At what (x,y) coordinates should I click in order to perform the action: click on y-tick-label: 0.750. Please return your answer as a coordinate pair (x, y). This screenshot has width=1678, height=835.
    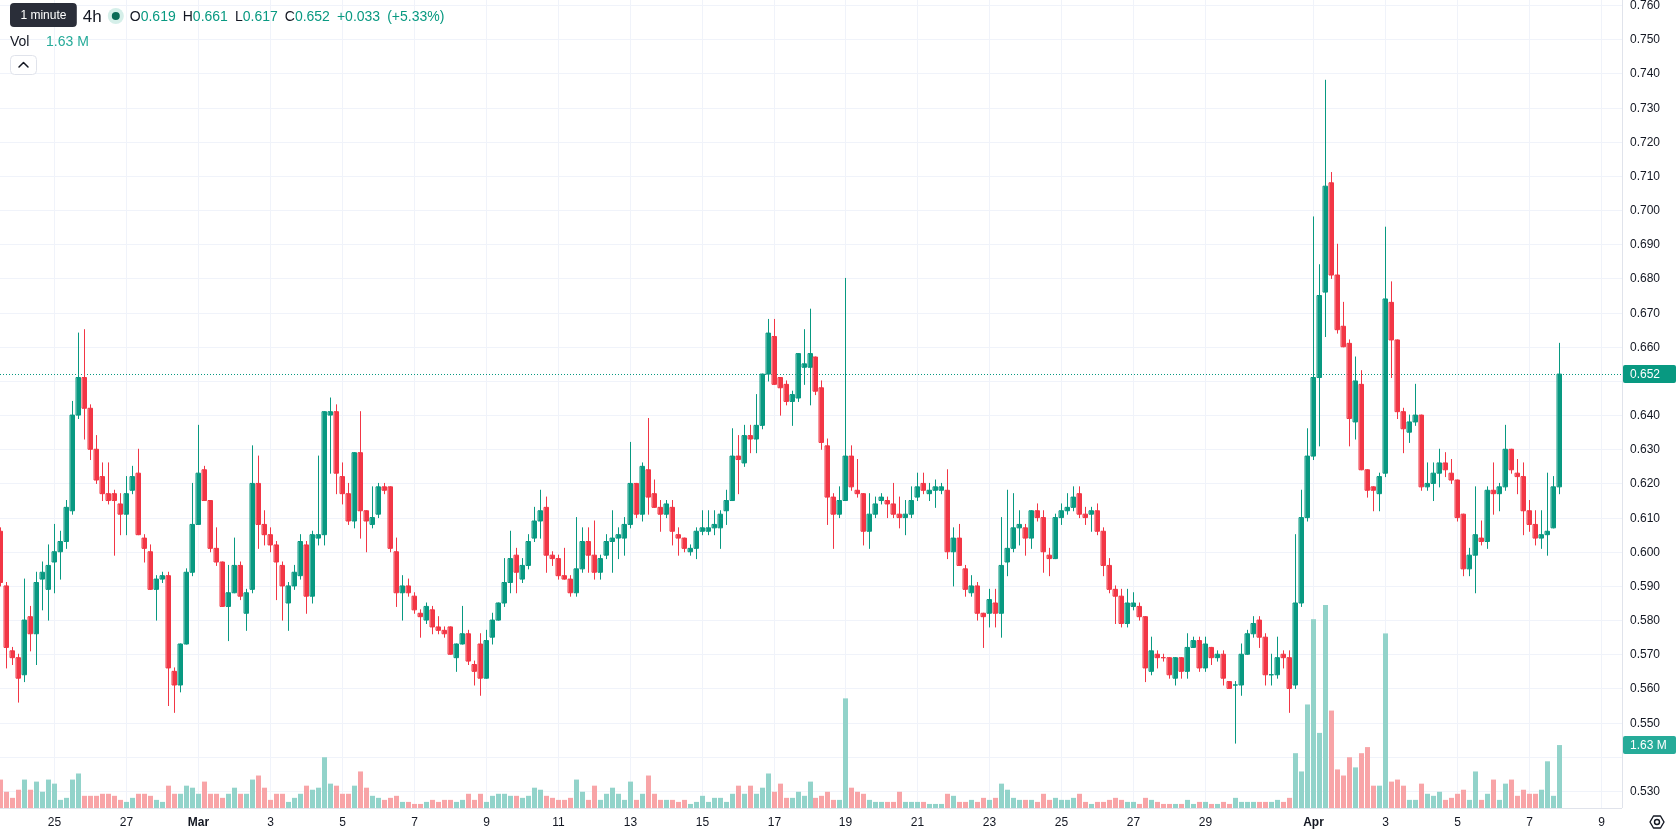
    Looking at the image, I should click on (1645, 39).